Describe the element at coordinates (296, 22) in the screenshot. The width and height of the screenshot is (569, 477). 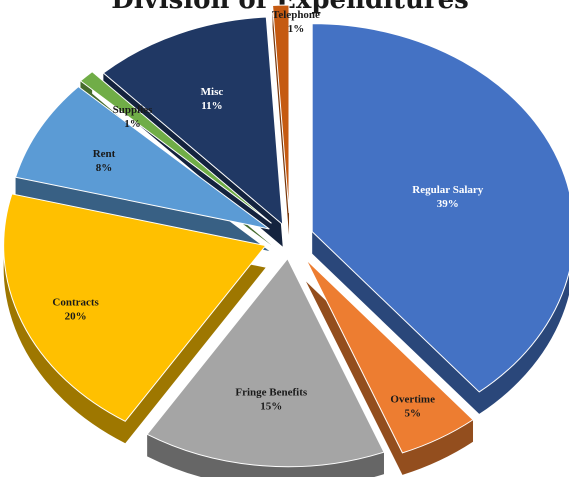
I see `slice-label-telephone: Telephone 1%` at that location.